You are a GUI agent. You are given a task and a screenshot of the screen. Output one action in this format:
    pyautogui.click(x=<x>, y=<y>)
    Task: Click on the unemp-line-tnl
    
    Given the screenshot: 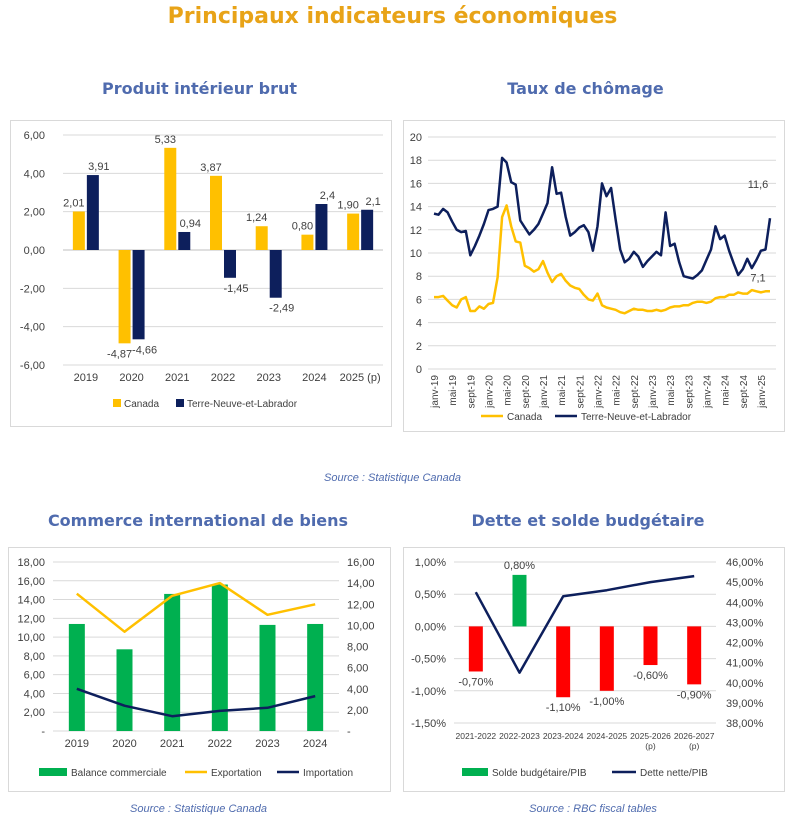 What is the action you would take?
    pyautogui.click(x=602, y=218)
    